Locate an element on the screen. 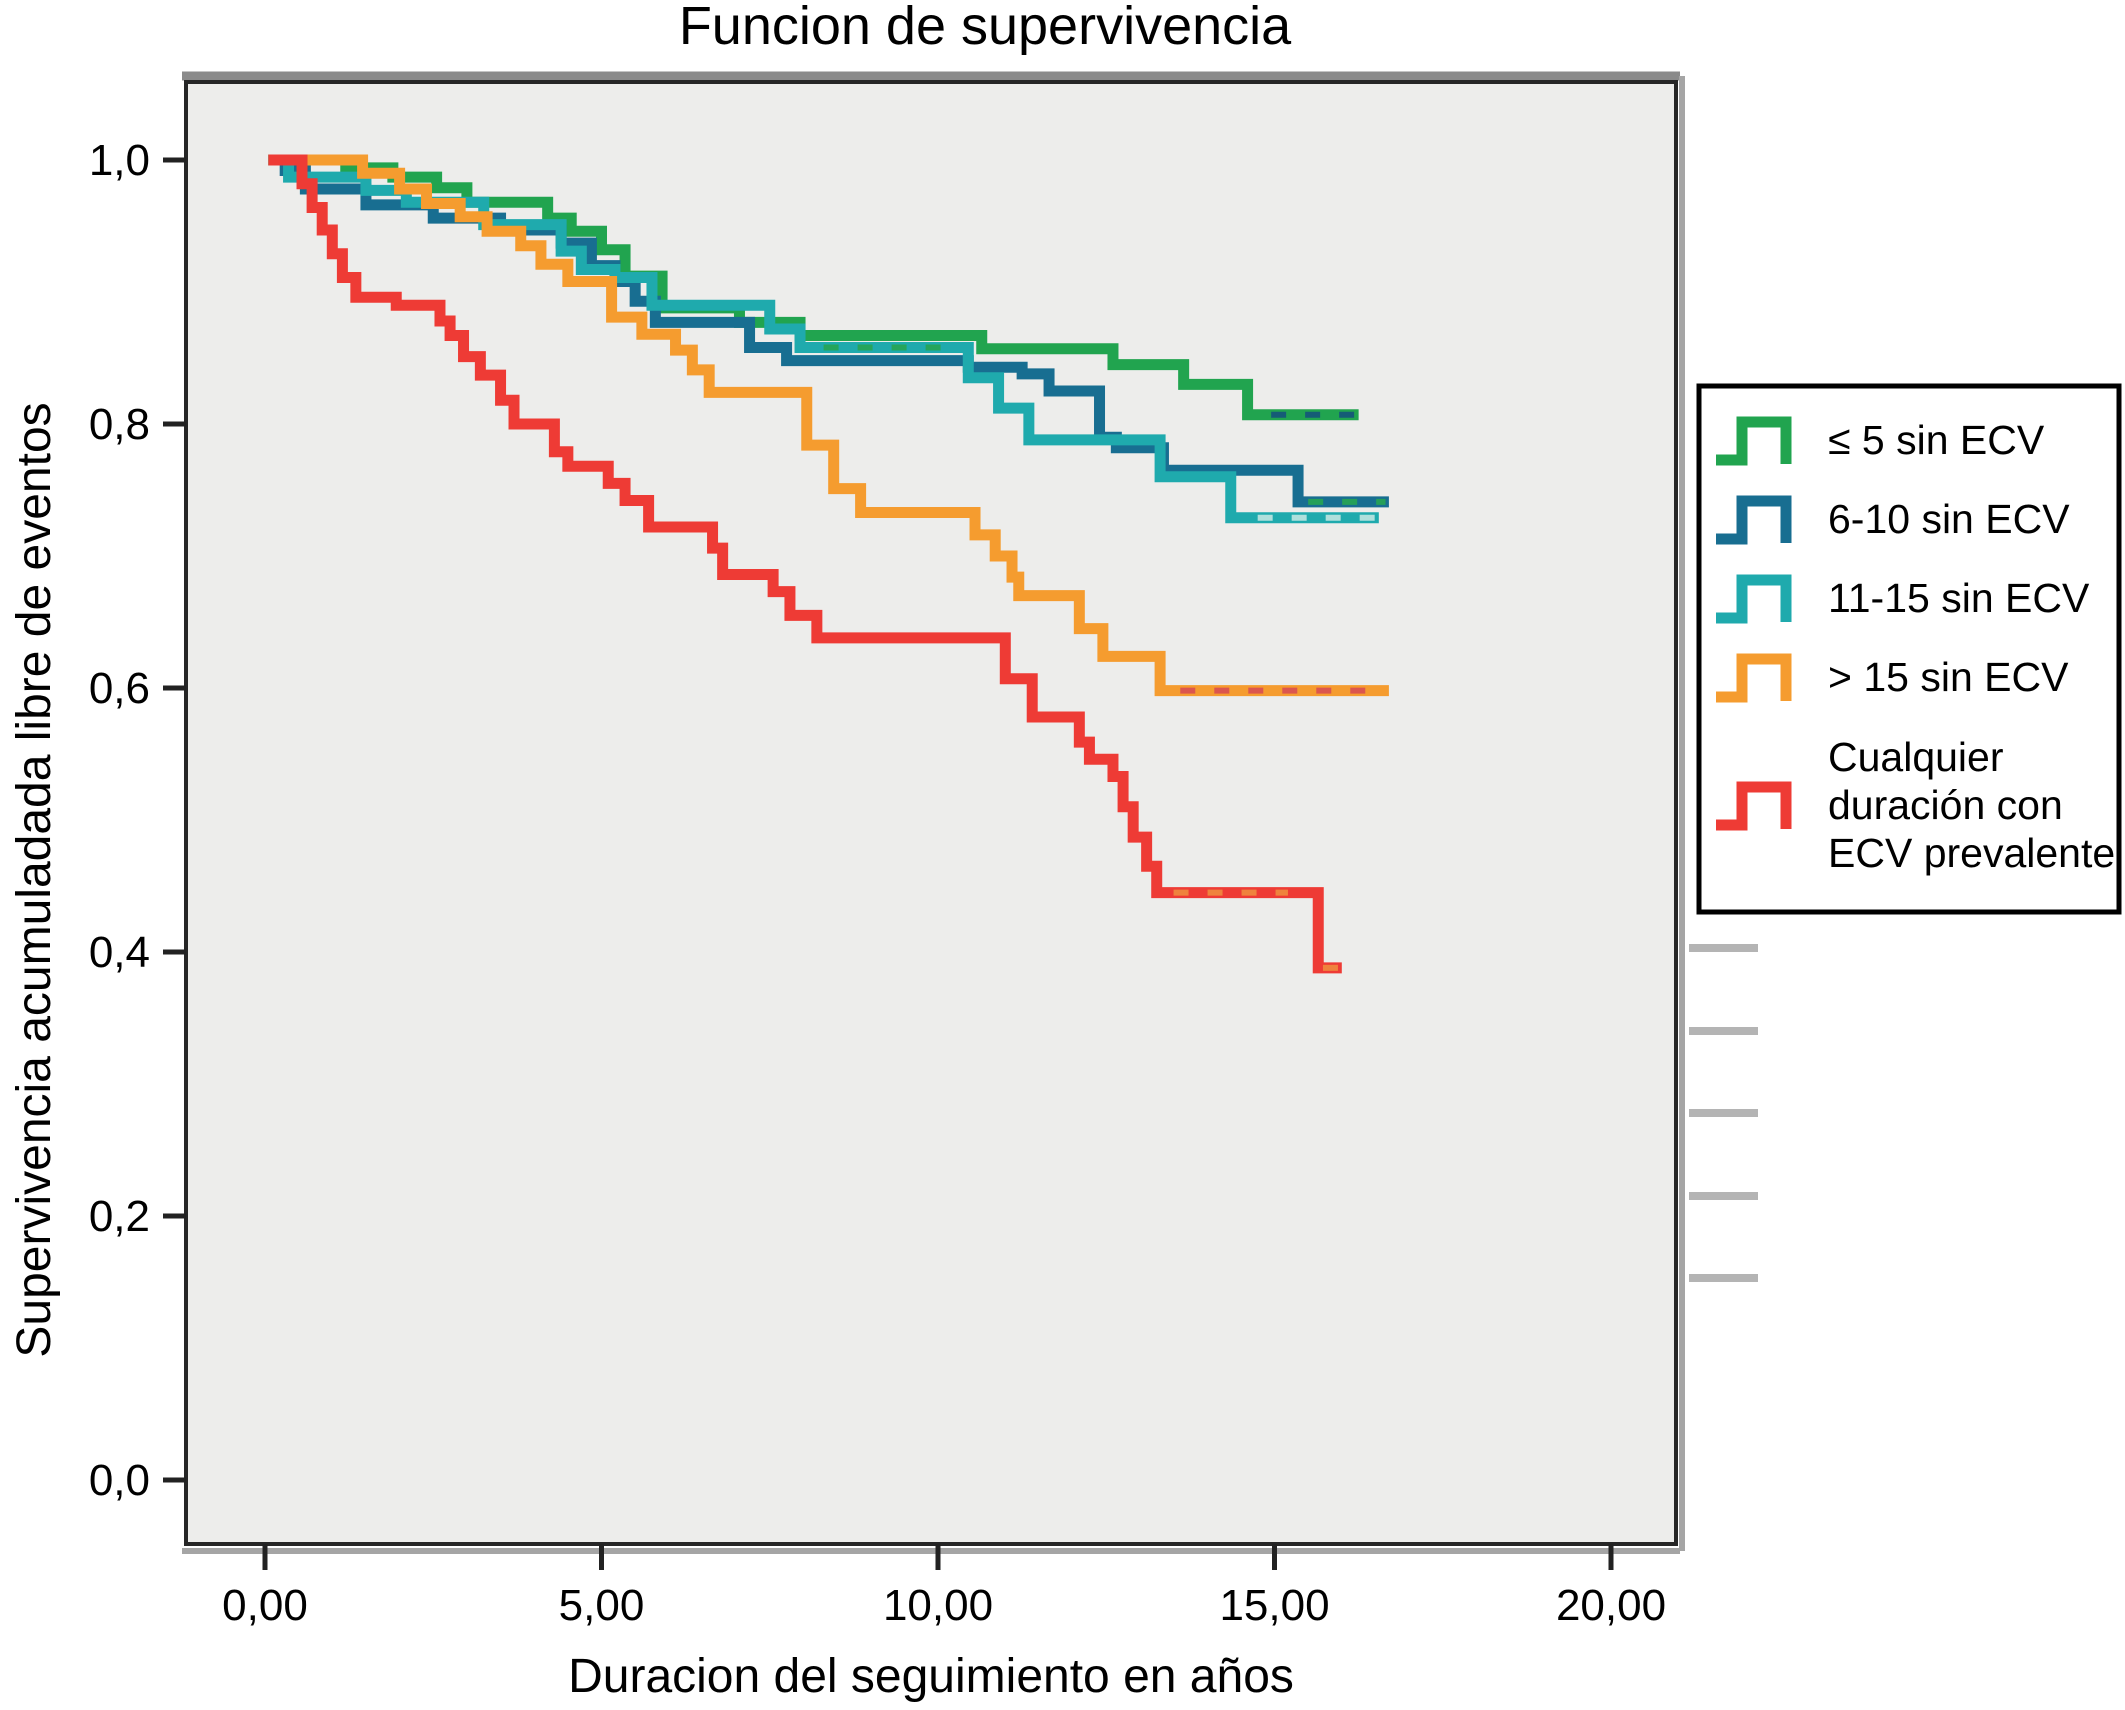 Image resolution: width=2125 pixels, height=1710 pixels. legend-key-gt15 is located at coordinates (1754, 678).